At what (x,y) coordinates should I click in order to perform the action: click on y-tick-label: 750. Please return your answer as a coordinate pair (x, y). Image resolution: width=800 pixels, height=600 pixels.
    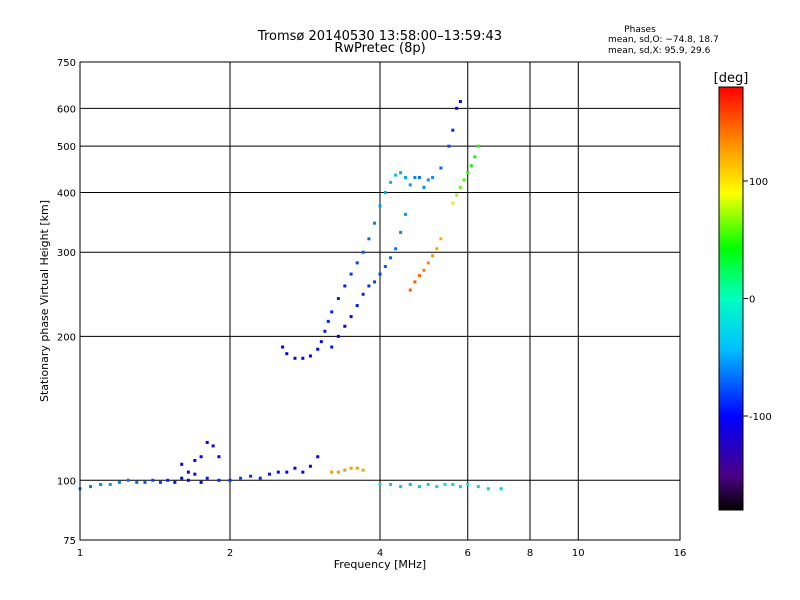
    Looking at the image, I should click on (66, 63).